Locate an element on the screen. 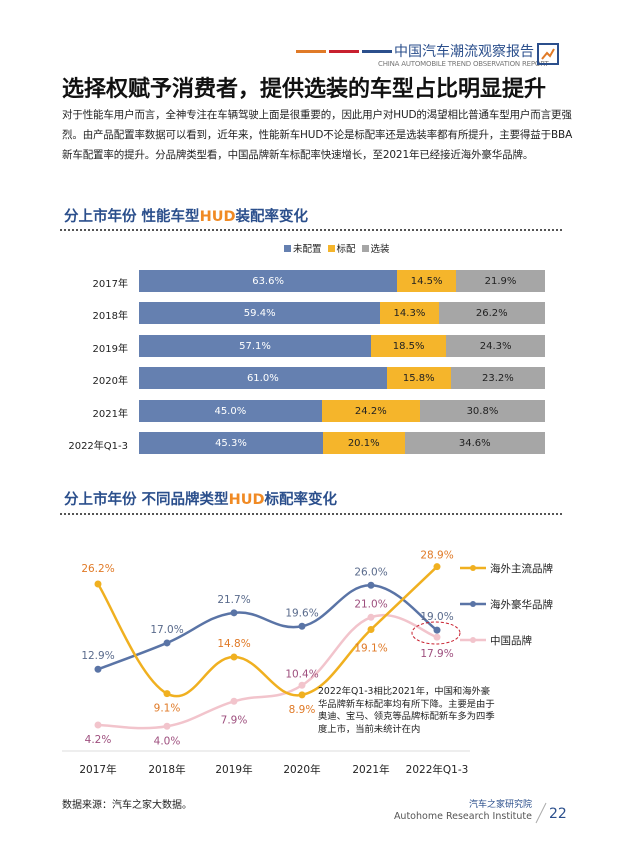 Image resolution: width=620 pixels, height=841 pixels. report-title: 中国汽车潮流观察报告 is located at coordinates (464, 52).